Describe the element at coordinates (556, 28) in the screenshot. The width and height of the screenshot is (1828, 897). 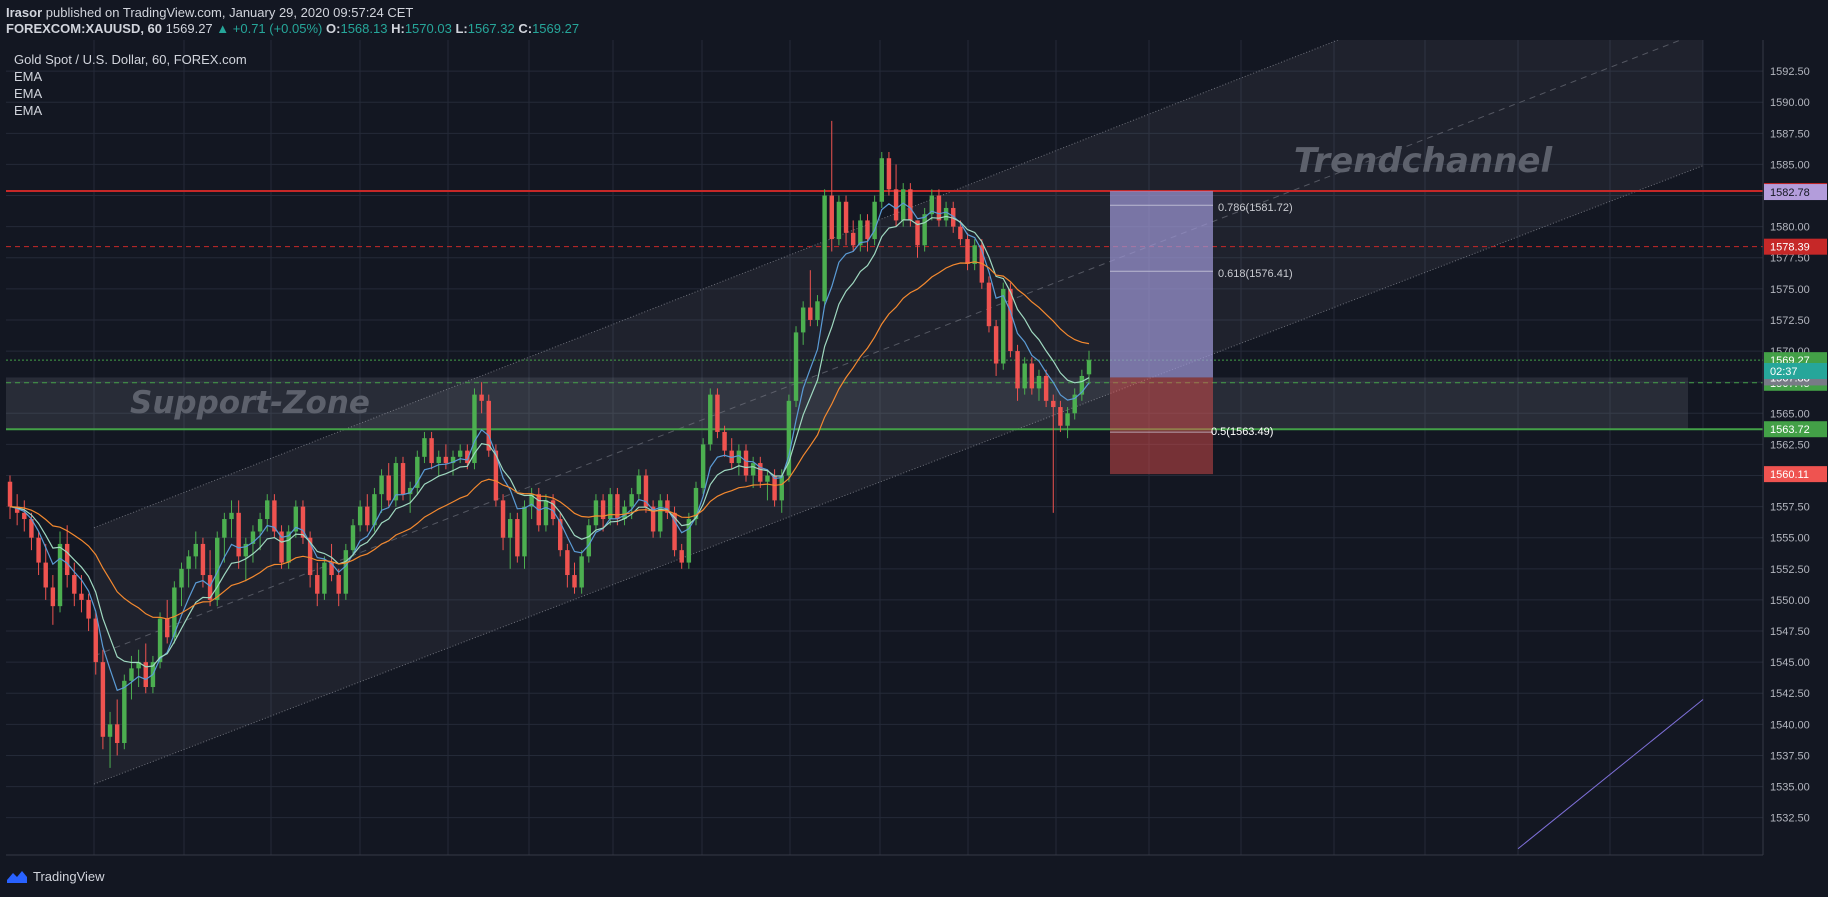
I see `close-value: 1569.27` at that location.